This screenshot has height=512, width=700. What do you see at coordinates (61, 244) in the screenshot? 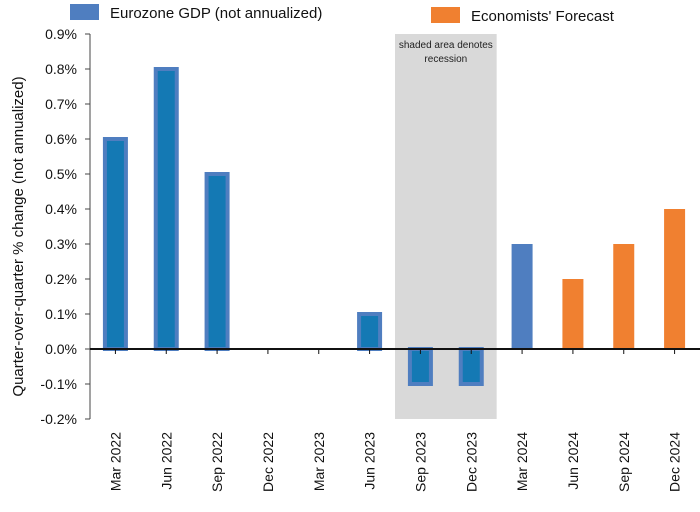
I see `y-tick-label: 0.3%` at bounding box center [61, 244].